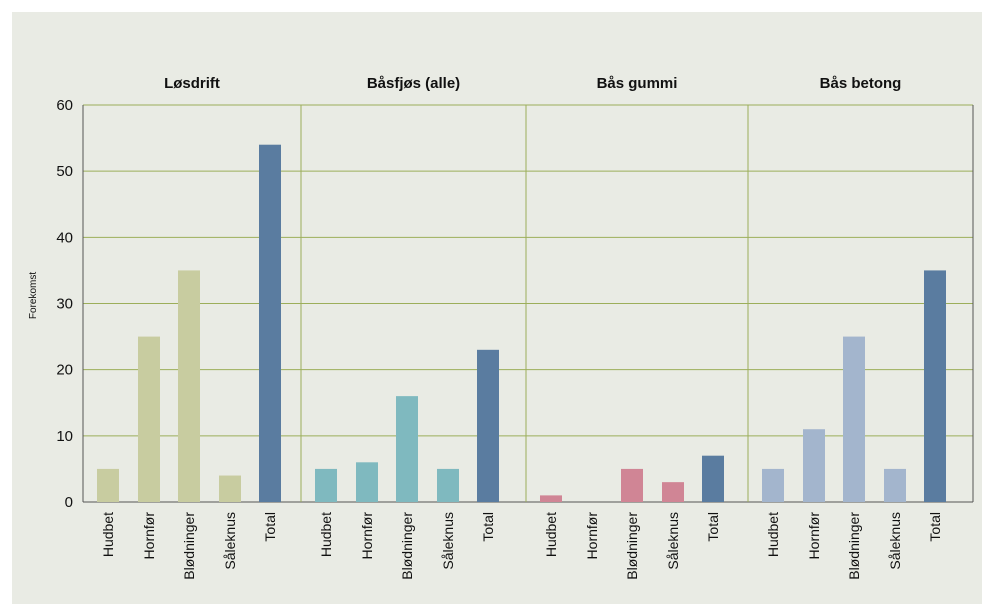 Image resolution: width=994 pixels, height=616 pixels. I want to click on y-tick-label: 60, so click(64, 105).